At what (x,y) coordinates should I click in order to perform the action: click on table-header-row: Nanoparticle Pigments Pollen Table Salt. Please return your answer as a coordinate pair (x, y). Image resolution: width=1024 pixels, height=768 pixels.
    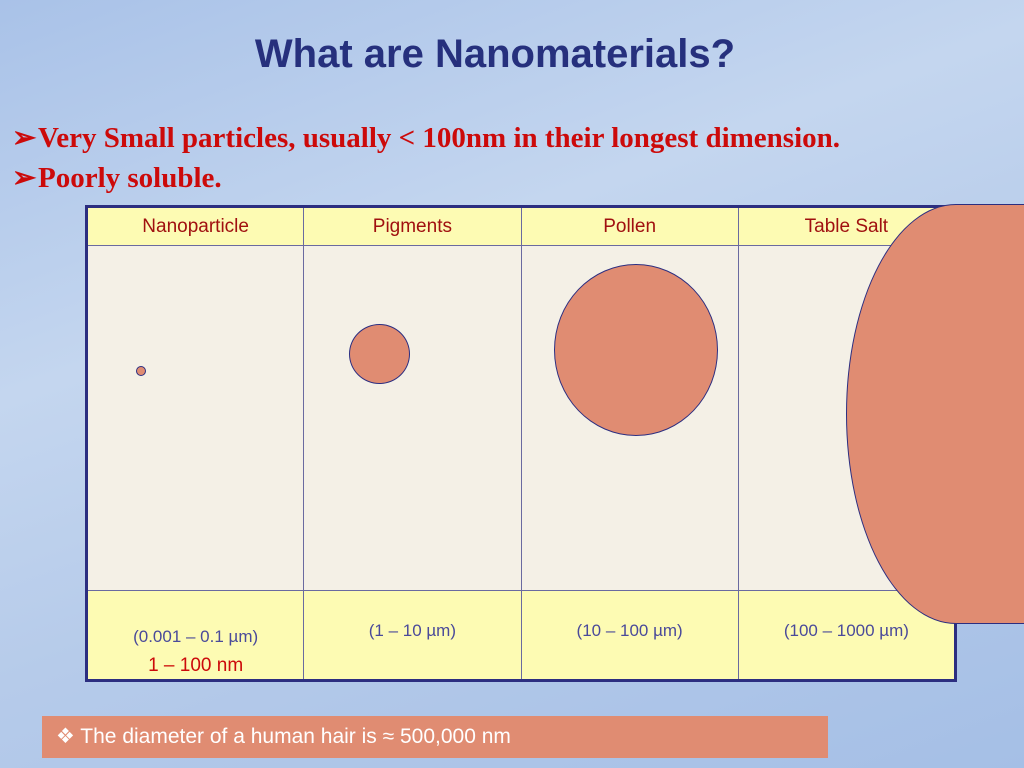
    Looking at the image, I should click on (521, 226).